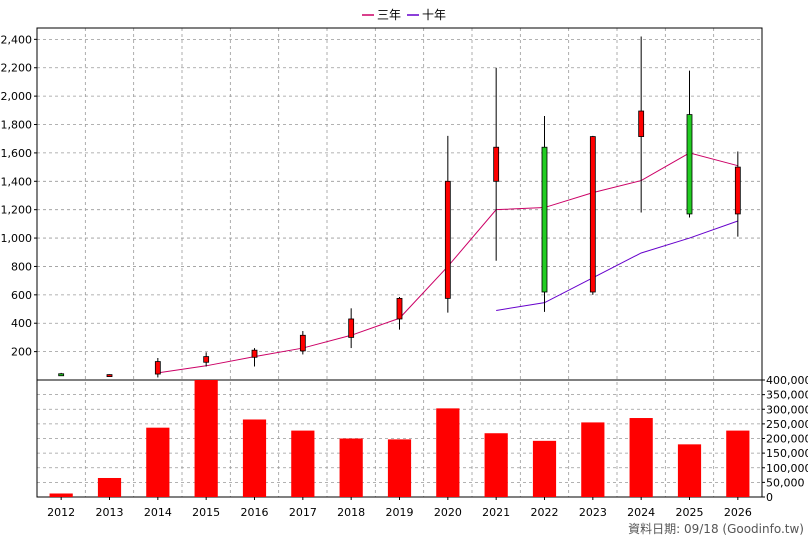 This screenshot has height=544, width=808. What do you see at coordinates (787, 439) in the screenshot?
I see `volume-tick-label: 200,000` at bounding box center [787, 439].